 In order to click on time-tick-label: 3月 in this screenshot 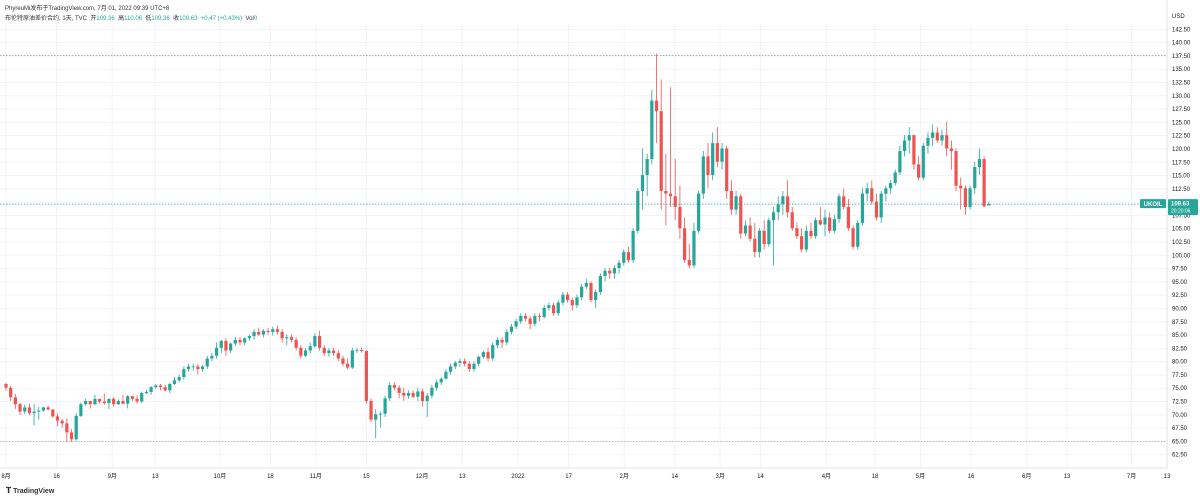, I will do `click(719, 476)`.